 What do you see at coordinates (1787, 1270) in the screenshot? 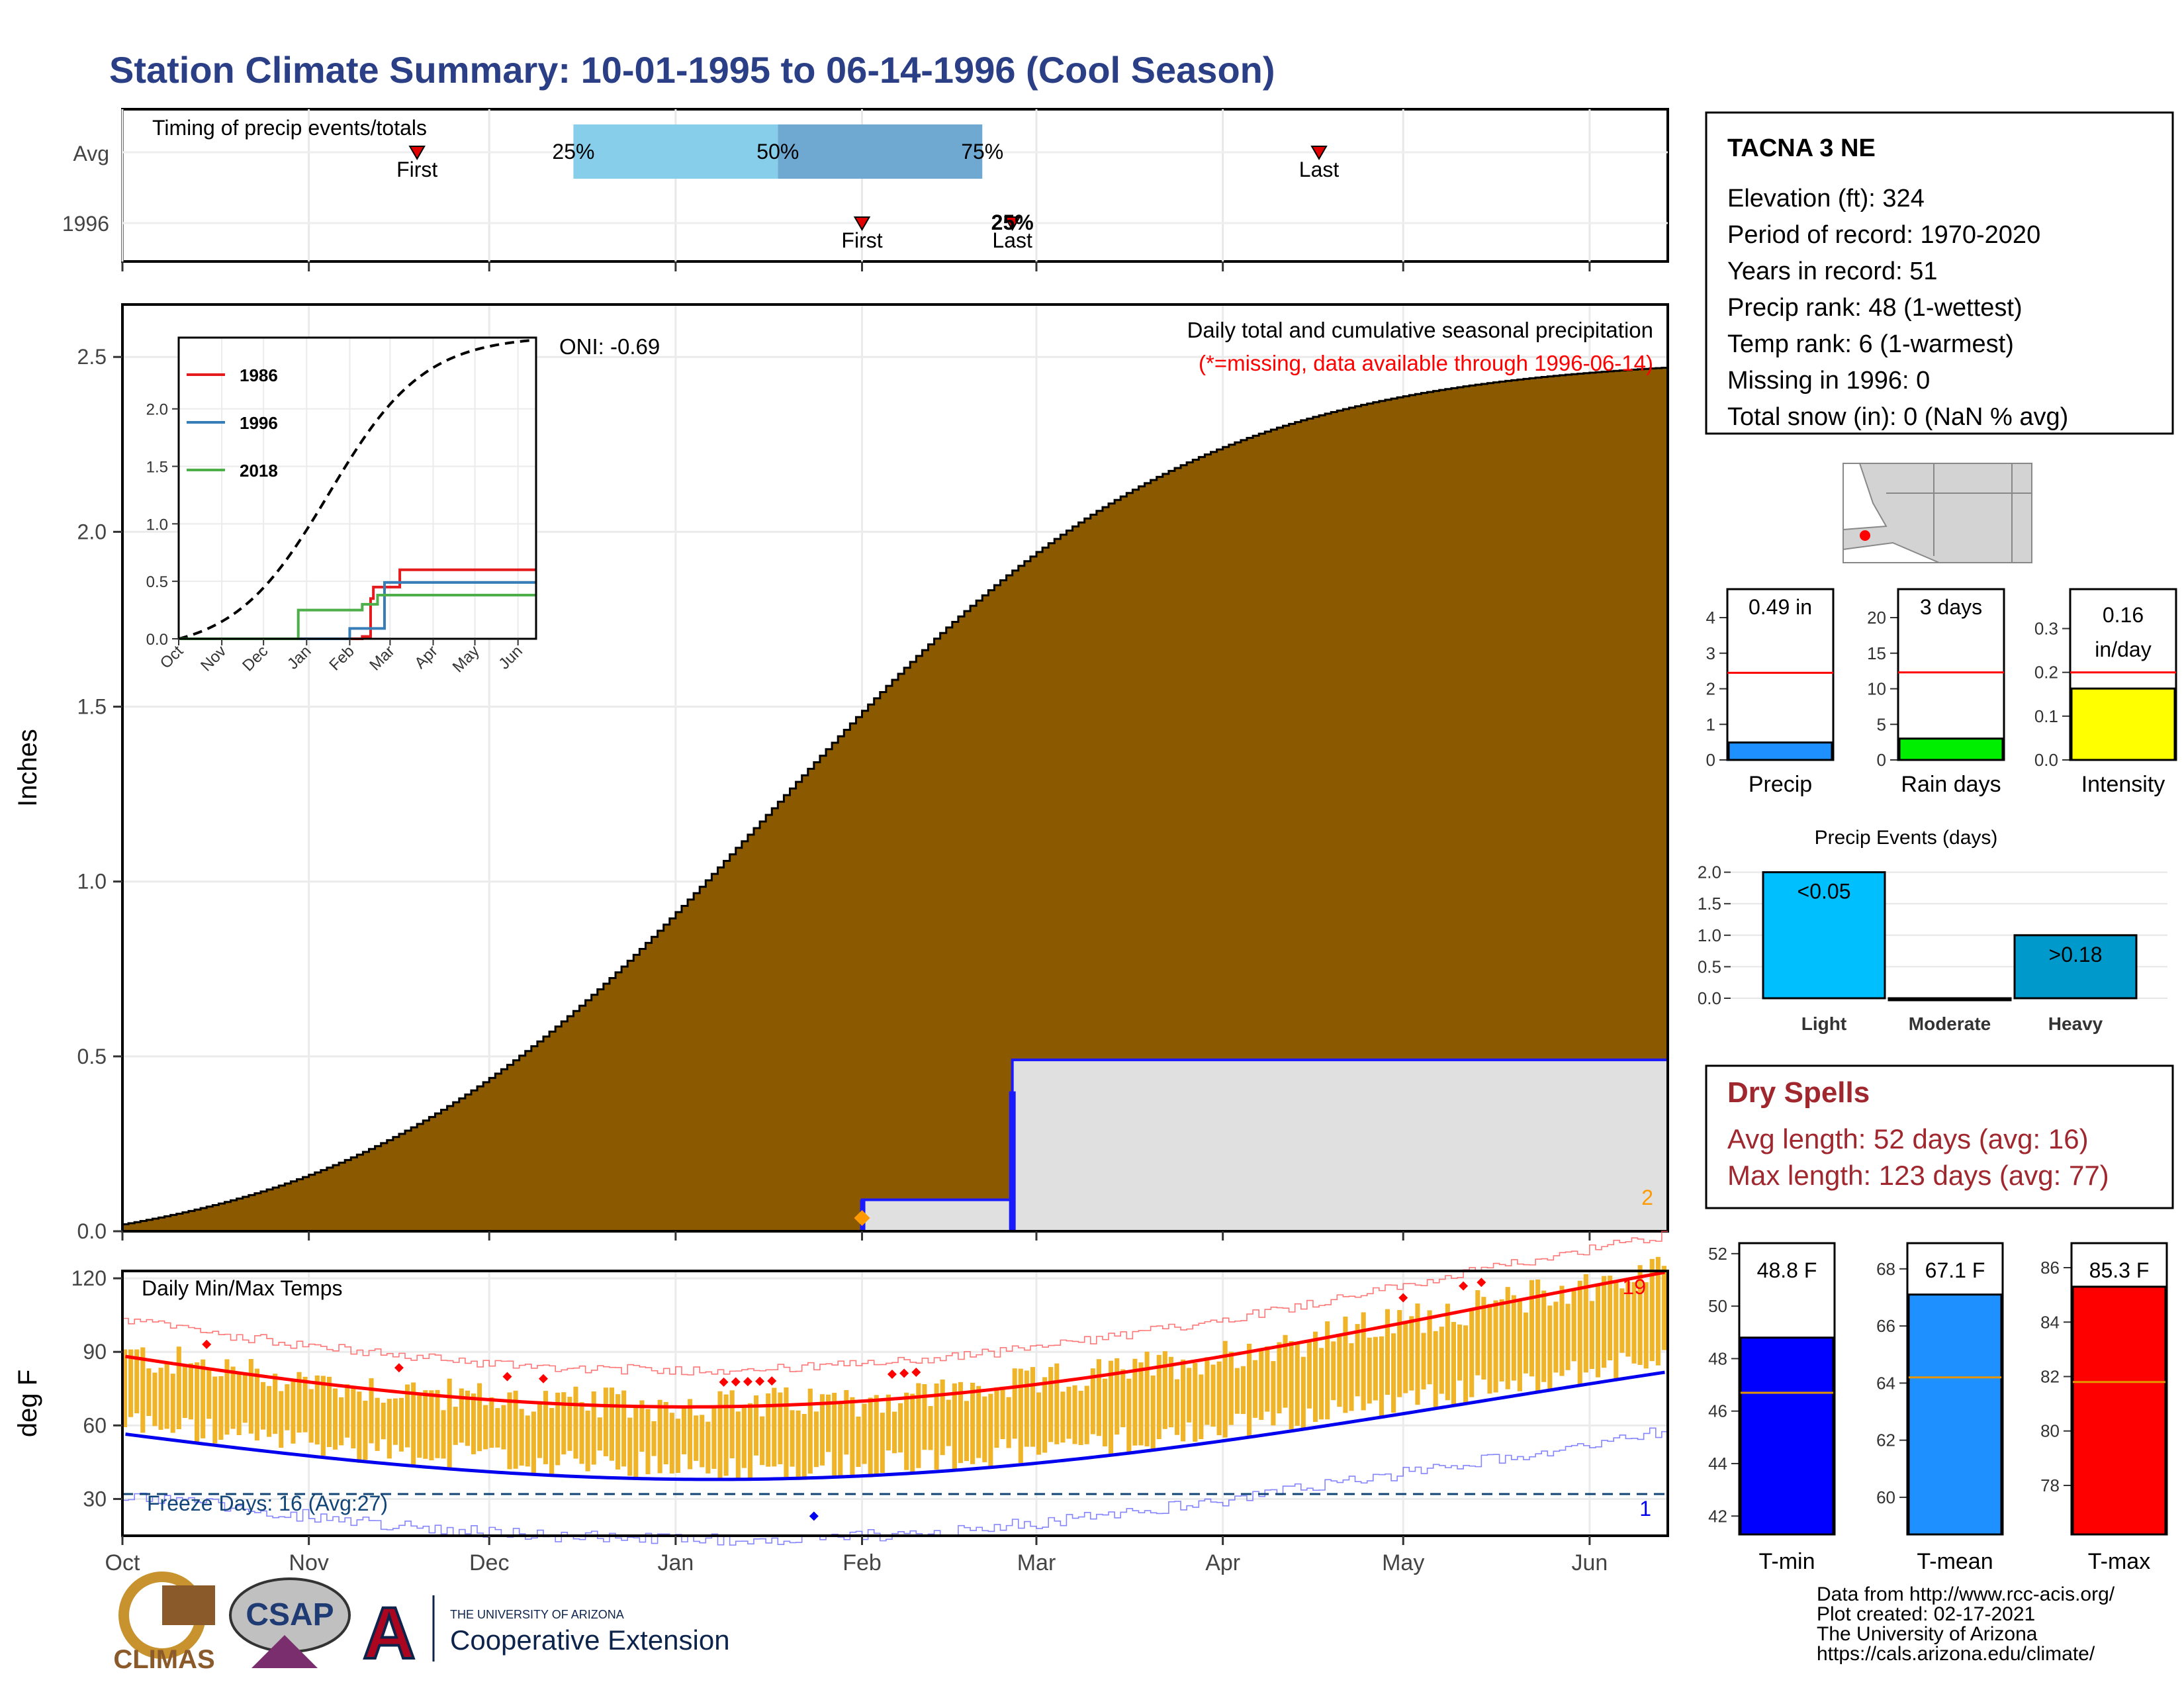
I see `temp-summary-value: 48.8 F` at bounding box center [1787, 1270].